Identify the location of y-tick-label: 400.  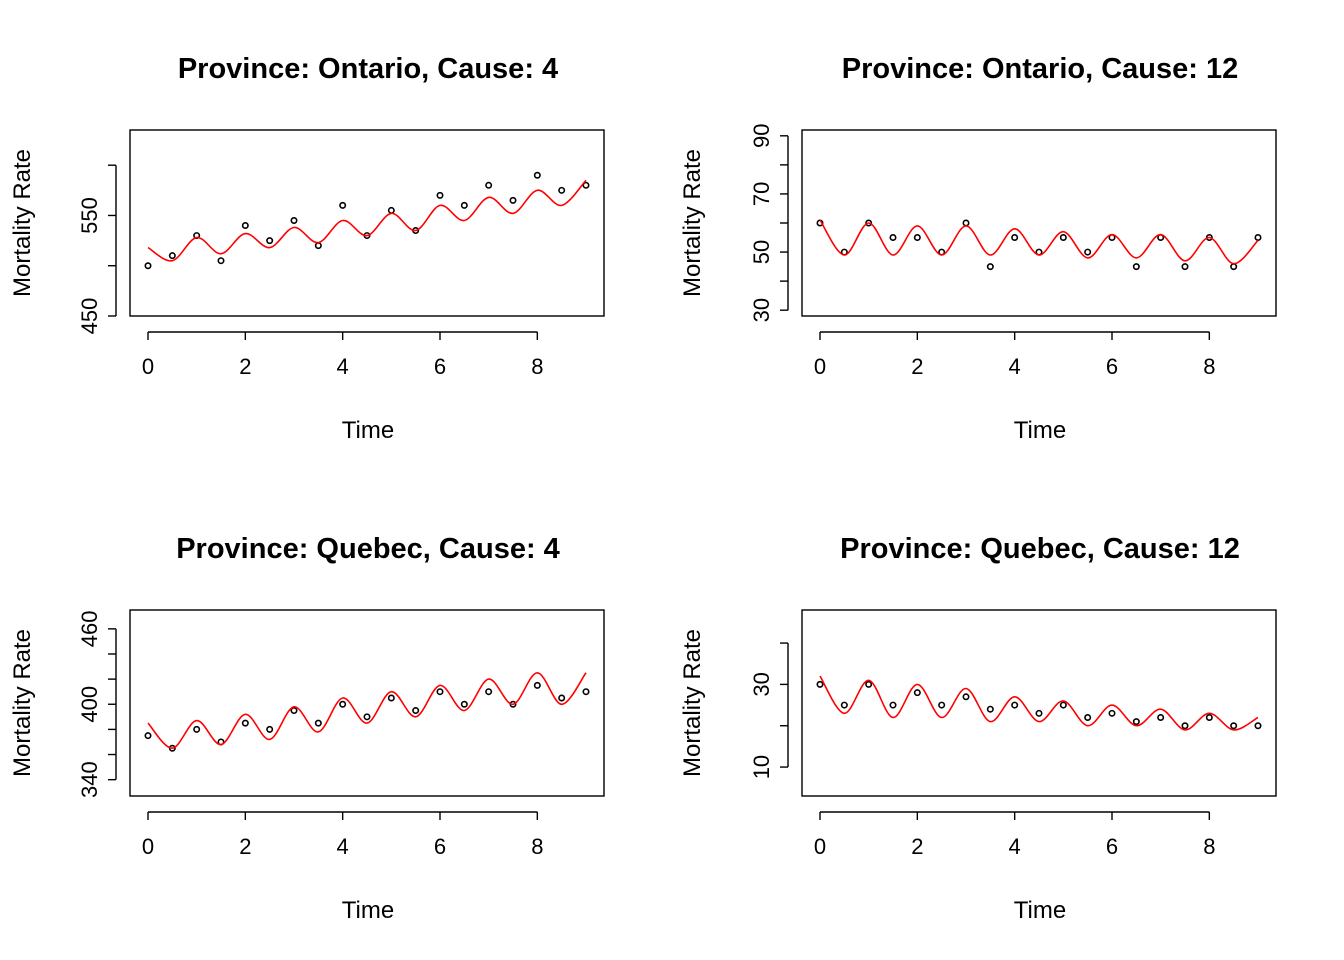
(89, 704).